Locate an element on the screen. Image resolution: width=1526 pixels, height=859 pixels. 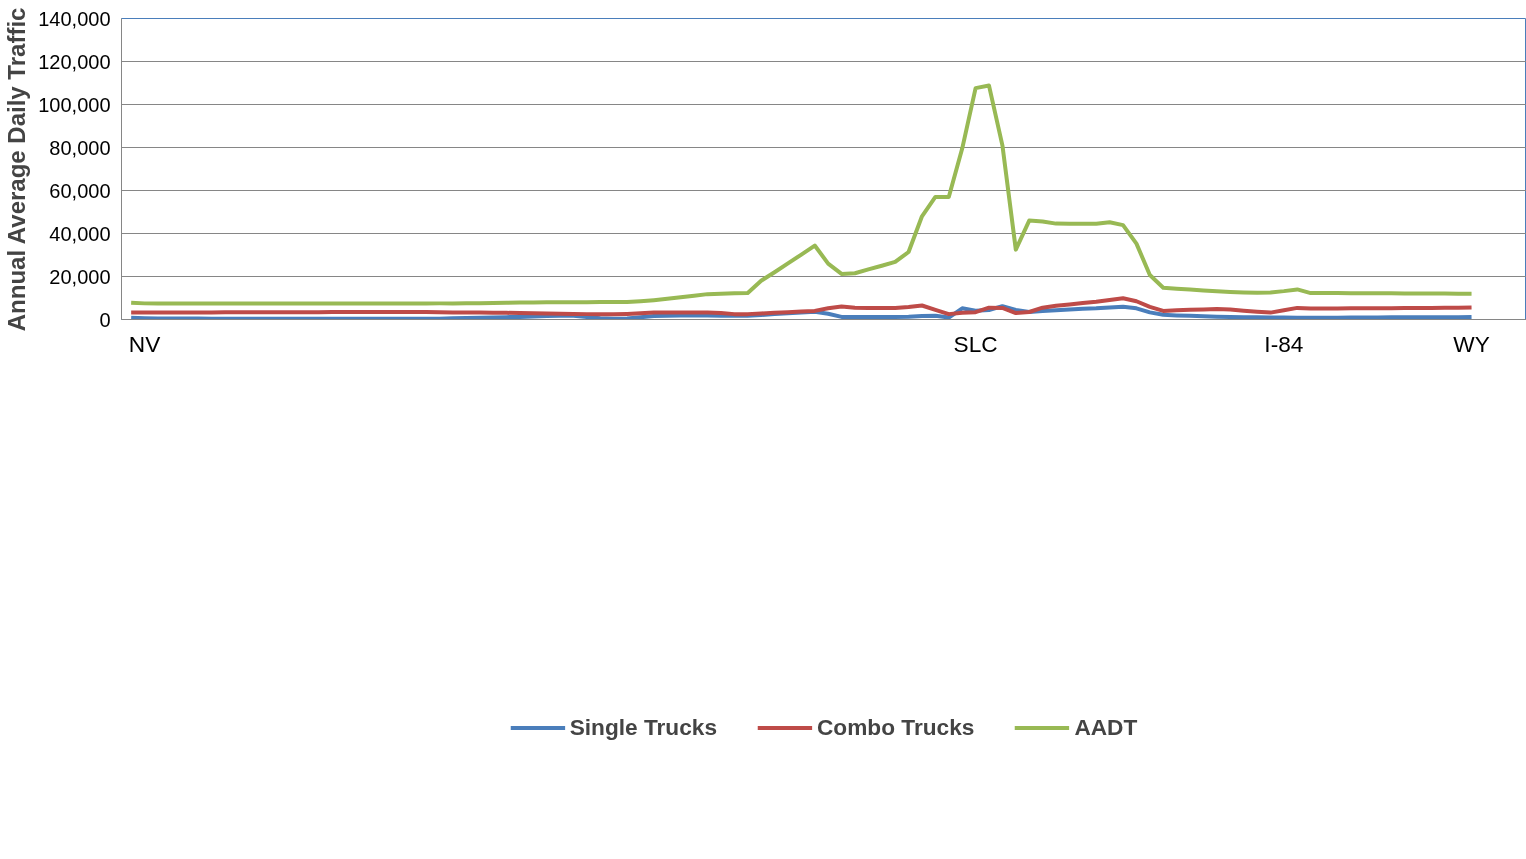
line-series is located at coordinates (801, 306).